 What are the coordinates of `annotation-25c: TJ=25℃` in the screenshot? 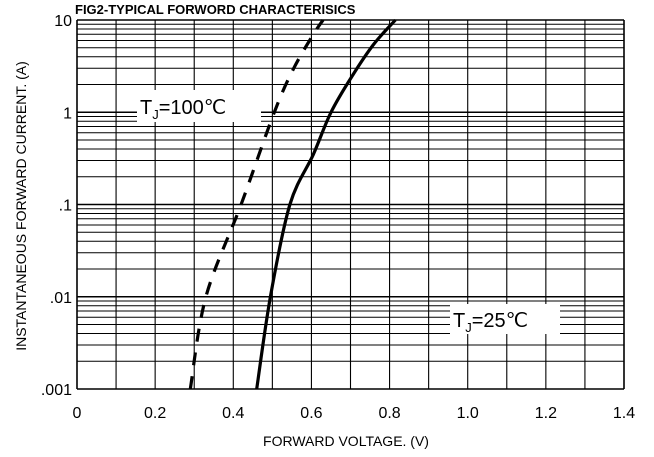 It's located at (490, 322).